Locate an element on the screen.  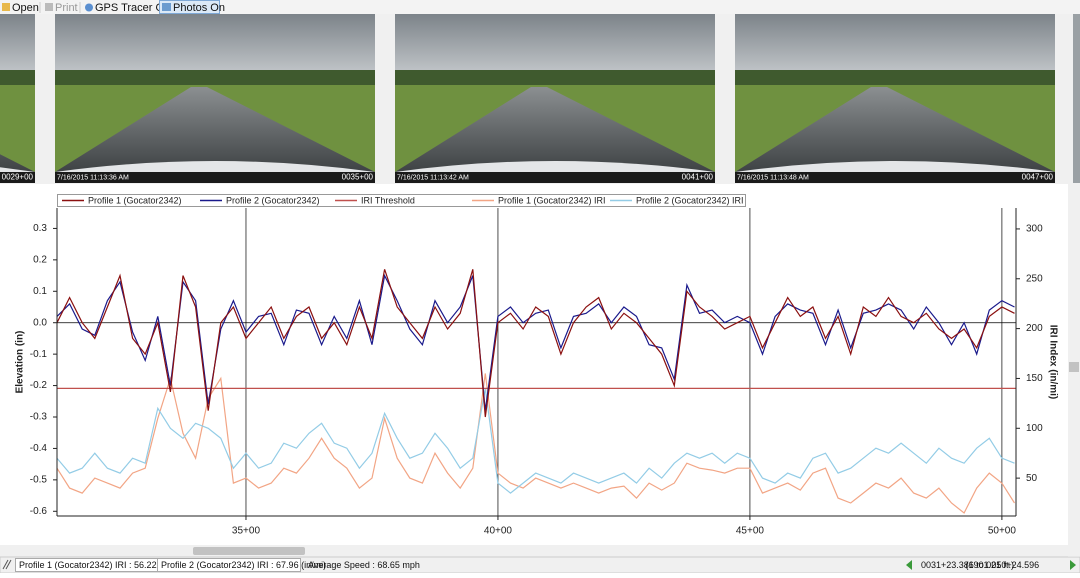
legend-label: IRI Threshold is located at coordinates (388, 200).